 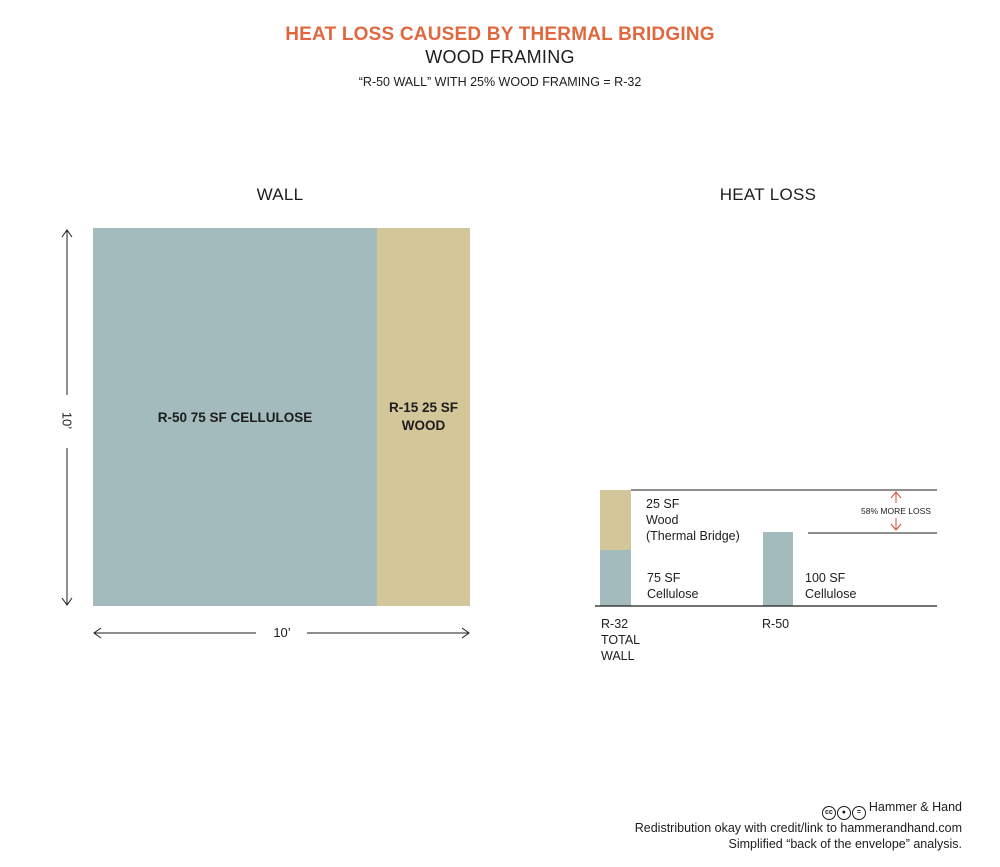 I want to click on cellulose-area-label: R-50 75 SF CELLULOSE, so click(x=235, y=417).